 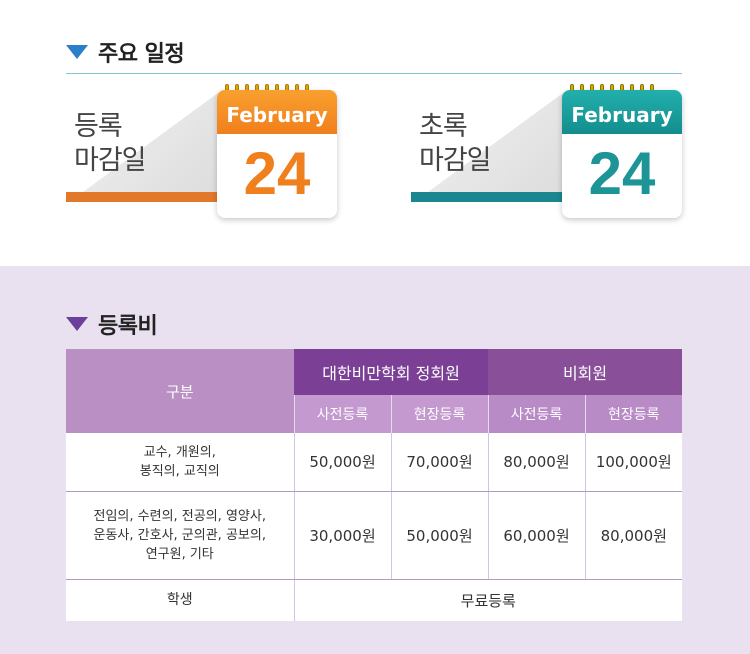 I want to click on calendar-icon-registration: February 24, so click(x=277, y=154).